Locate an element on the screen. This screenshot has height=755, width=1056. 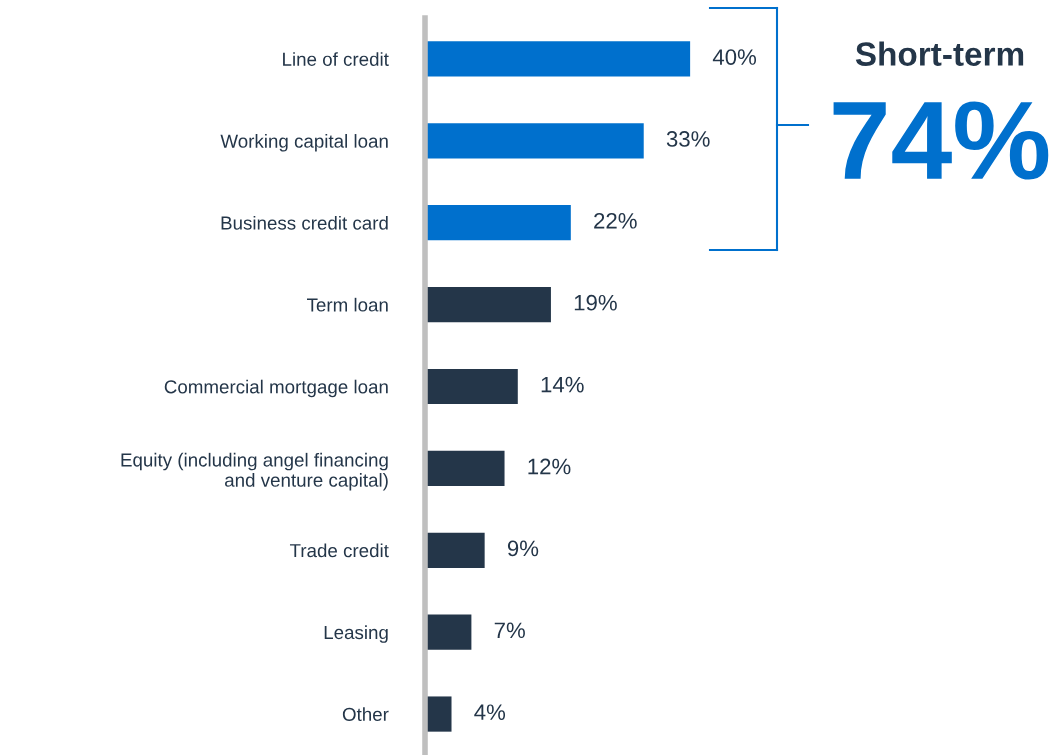
y-tick-label: Other is located at coordinates (365, 714).